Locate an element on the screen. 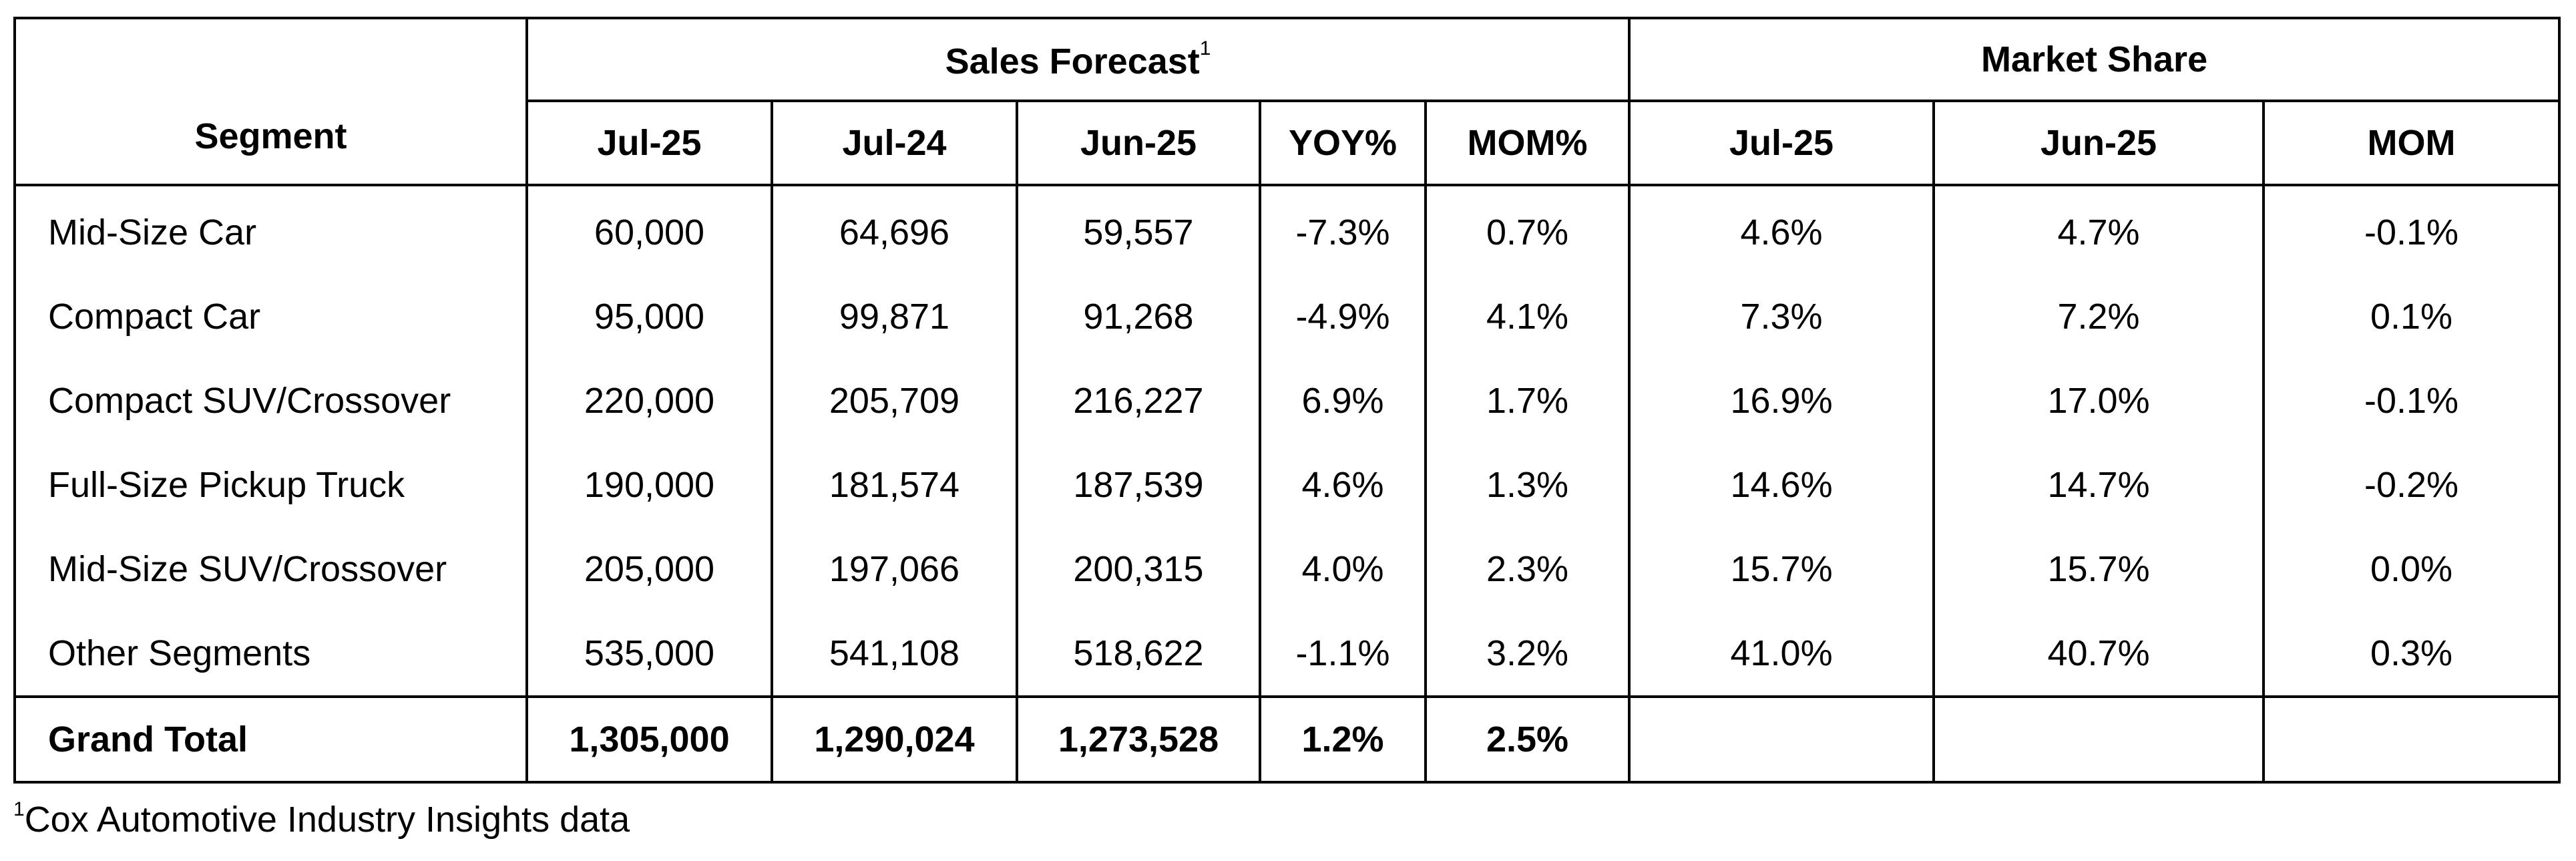  column-header: YOY% is located at coordinates (1343, 143).